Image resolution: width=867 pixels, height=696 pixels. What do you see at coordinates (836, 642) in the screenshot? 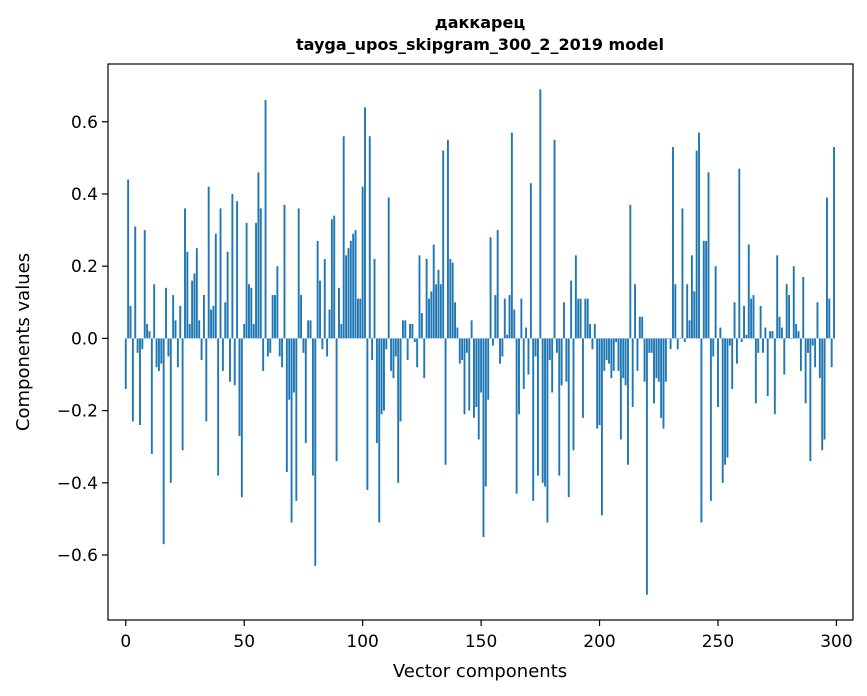
I see `x-tick-label: 300` at bounding box center [836, 642].